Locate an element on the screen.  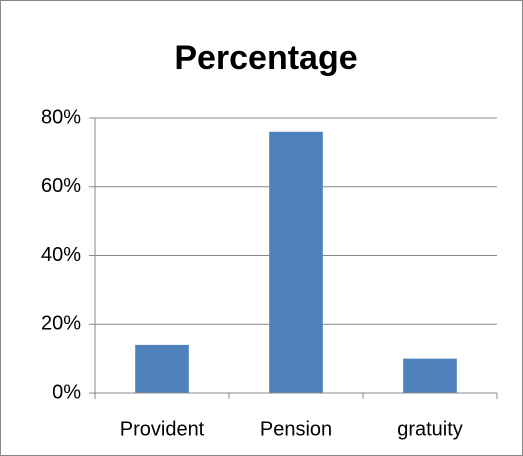
y-tick-label: 60% is located at coordinates (61, 186).